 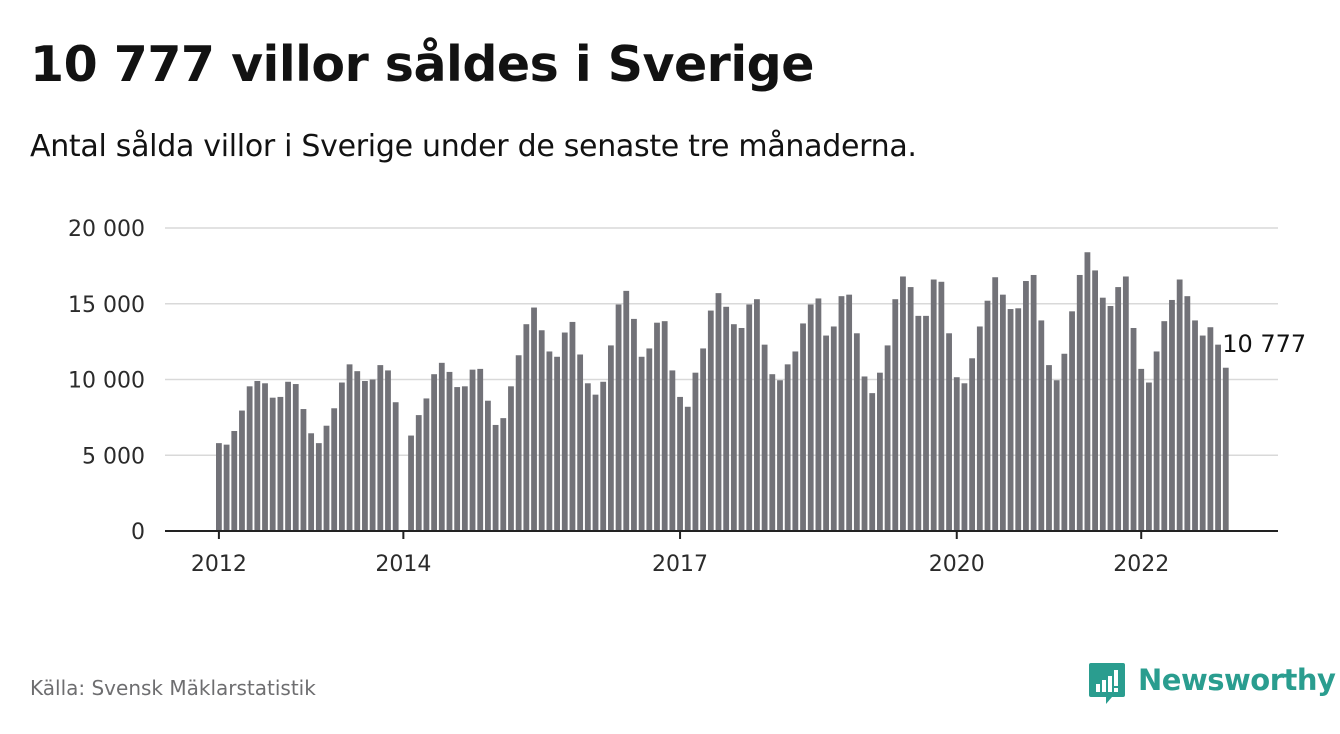 I want to click on y-tick-label: 0, so click(x=138, y=532).